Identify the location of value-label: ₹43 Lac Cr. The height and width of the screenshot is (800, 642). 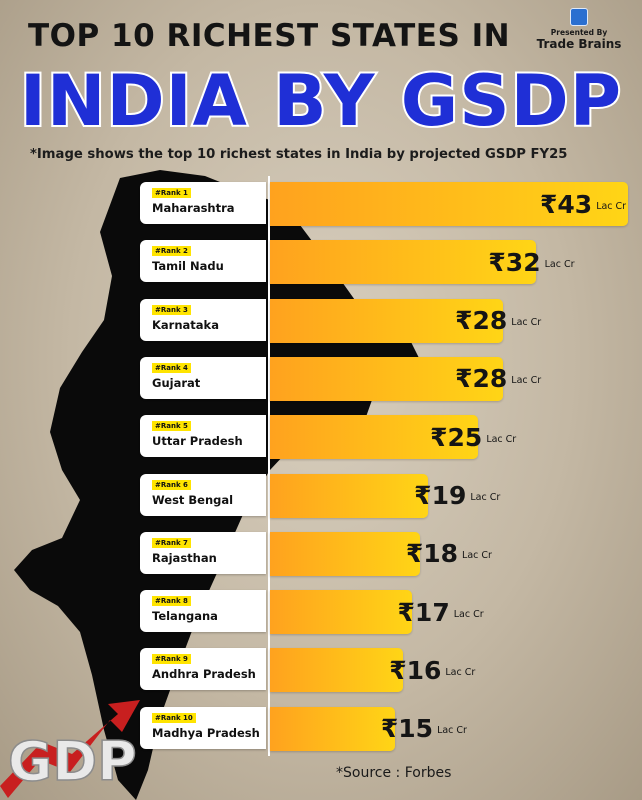
(583, 204).